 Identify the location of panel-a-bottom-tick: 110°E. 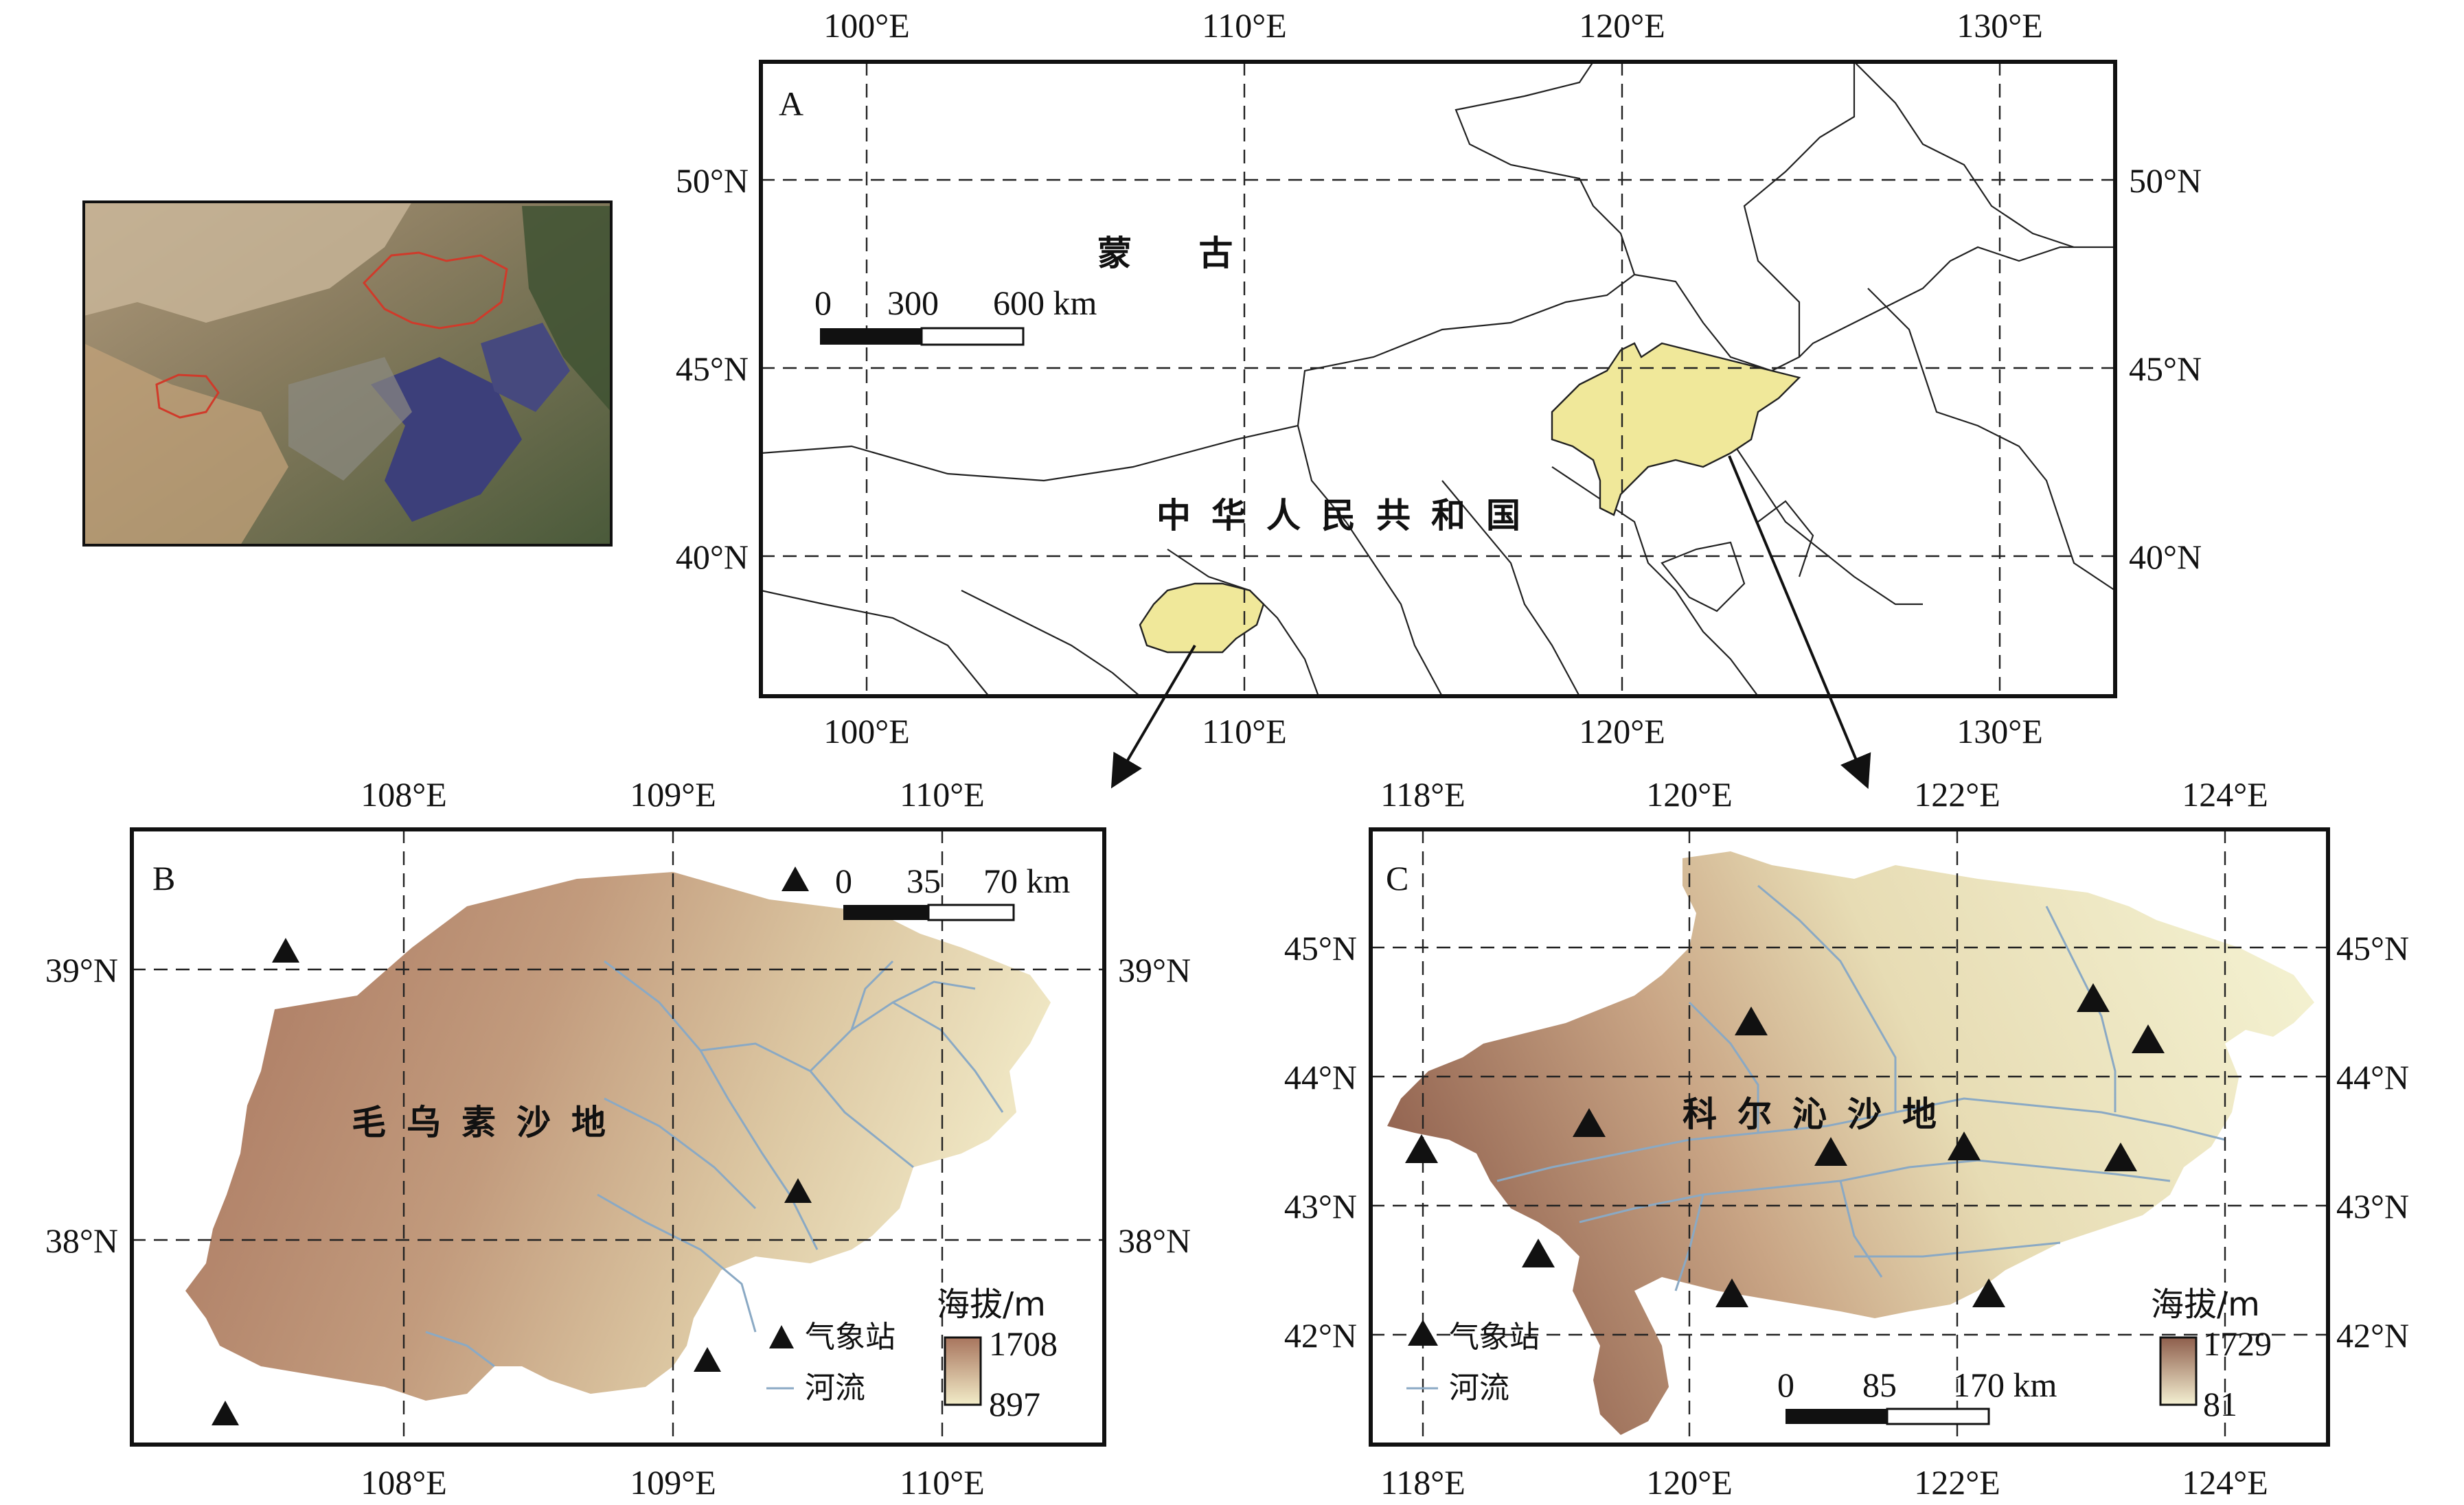
(1244, 731).